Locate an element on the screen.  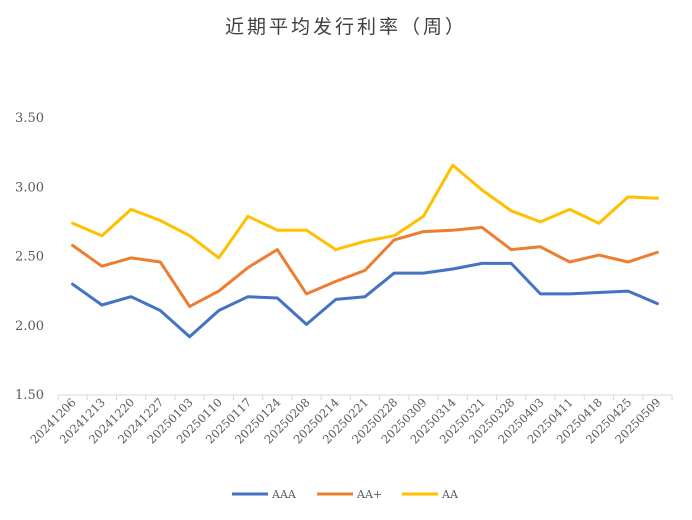
y-tick-label: 2.50 is located at coordinates (29, 257).